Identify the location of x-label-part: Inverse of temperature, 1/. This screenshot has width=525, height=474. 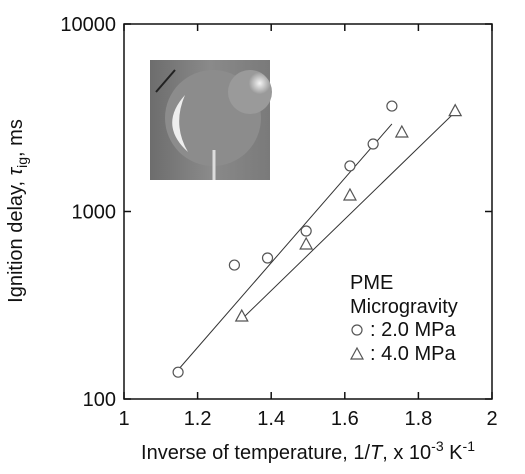
(255, 453).